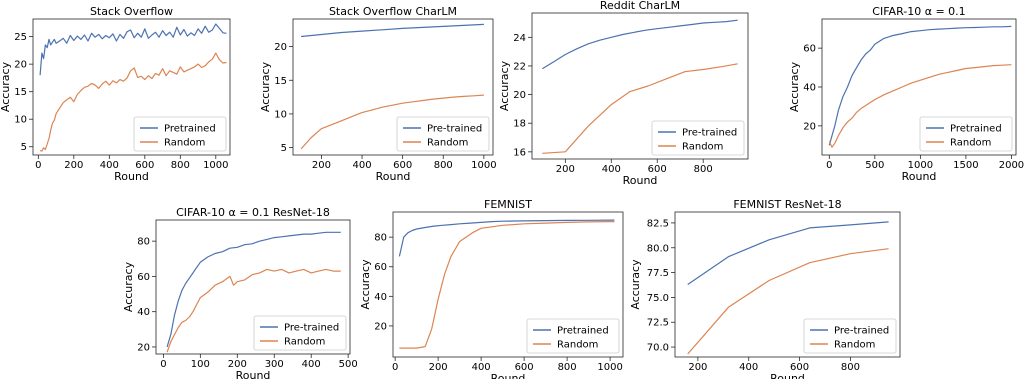 The height and width of the screenshot is (379, 1027). I want to click on chart-title: CIFAR-10 α = 0.1 ResNet-18, so click(253, 212).